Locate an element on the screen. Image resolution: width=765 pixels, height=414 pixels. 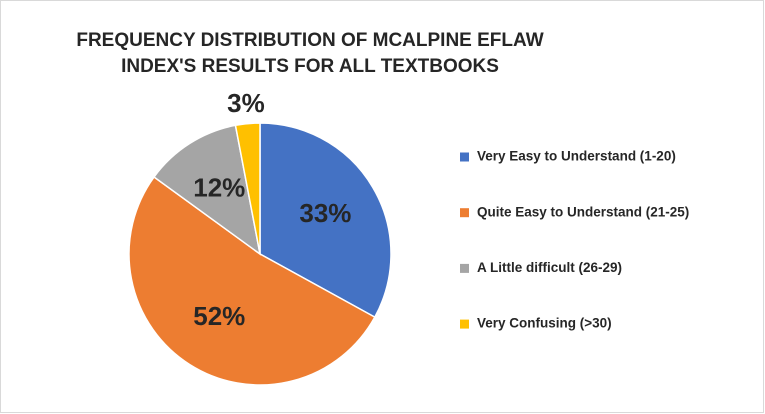
slice-label: 12% is located at coordinates (219, 188).